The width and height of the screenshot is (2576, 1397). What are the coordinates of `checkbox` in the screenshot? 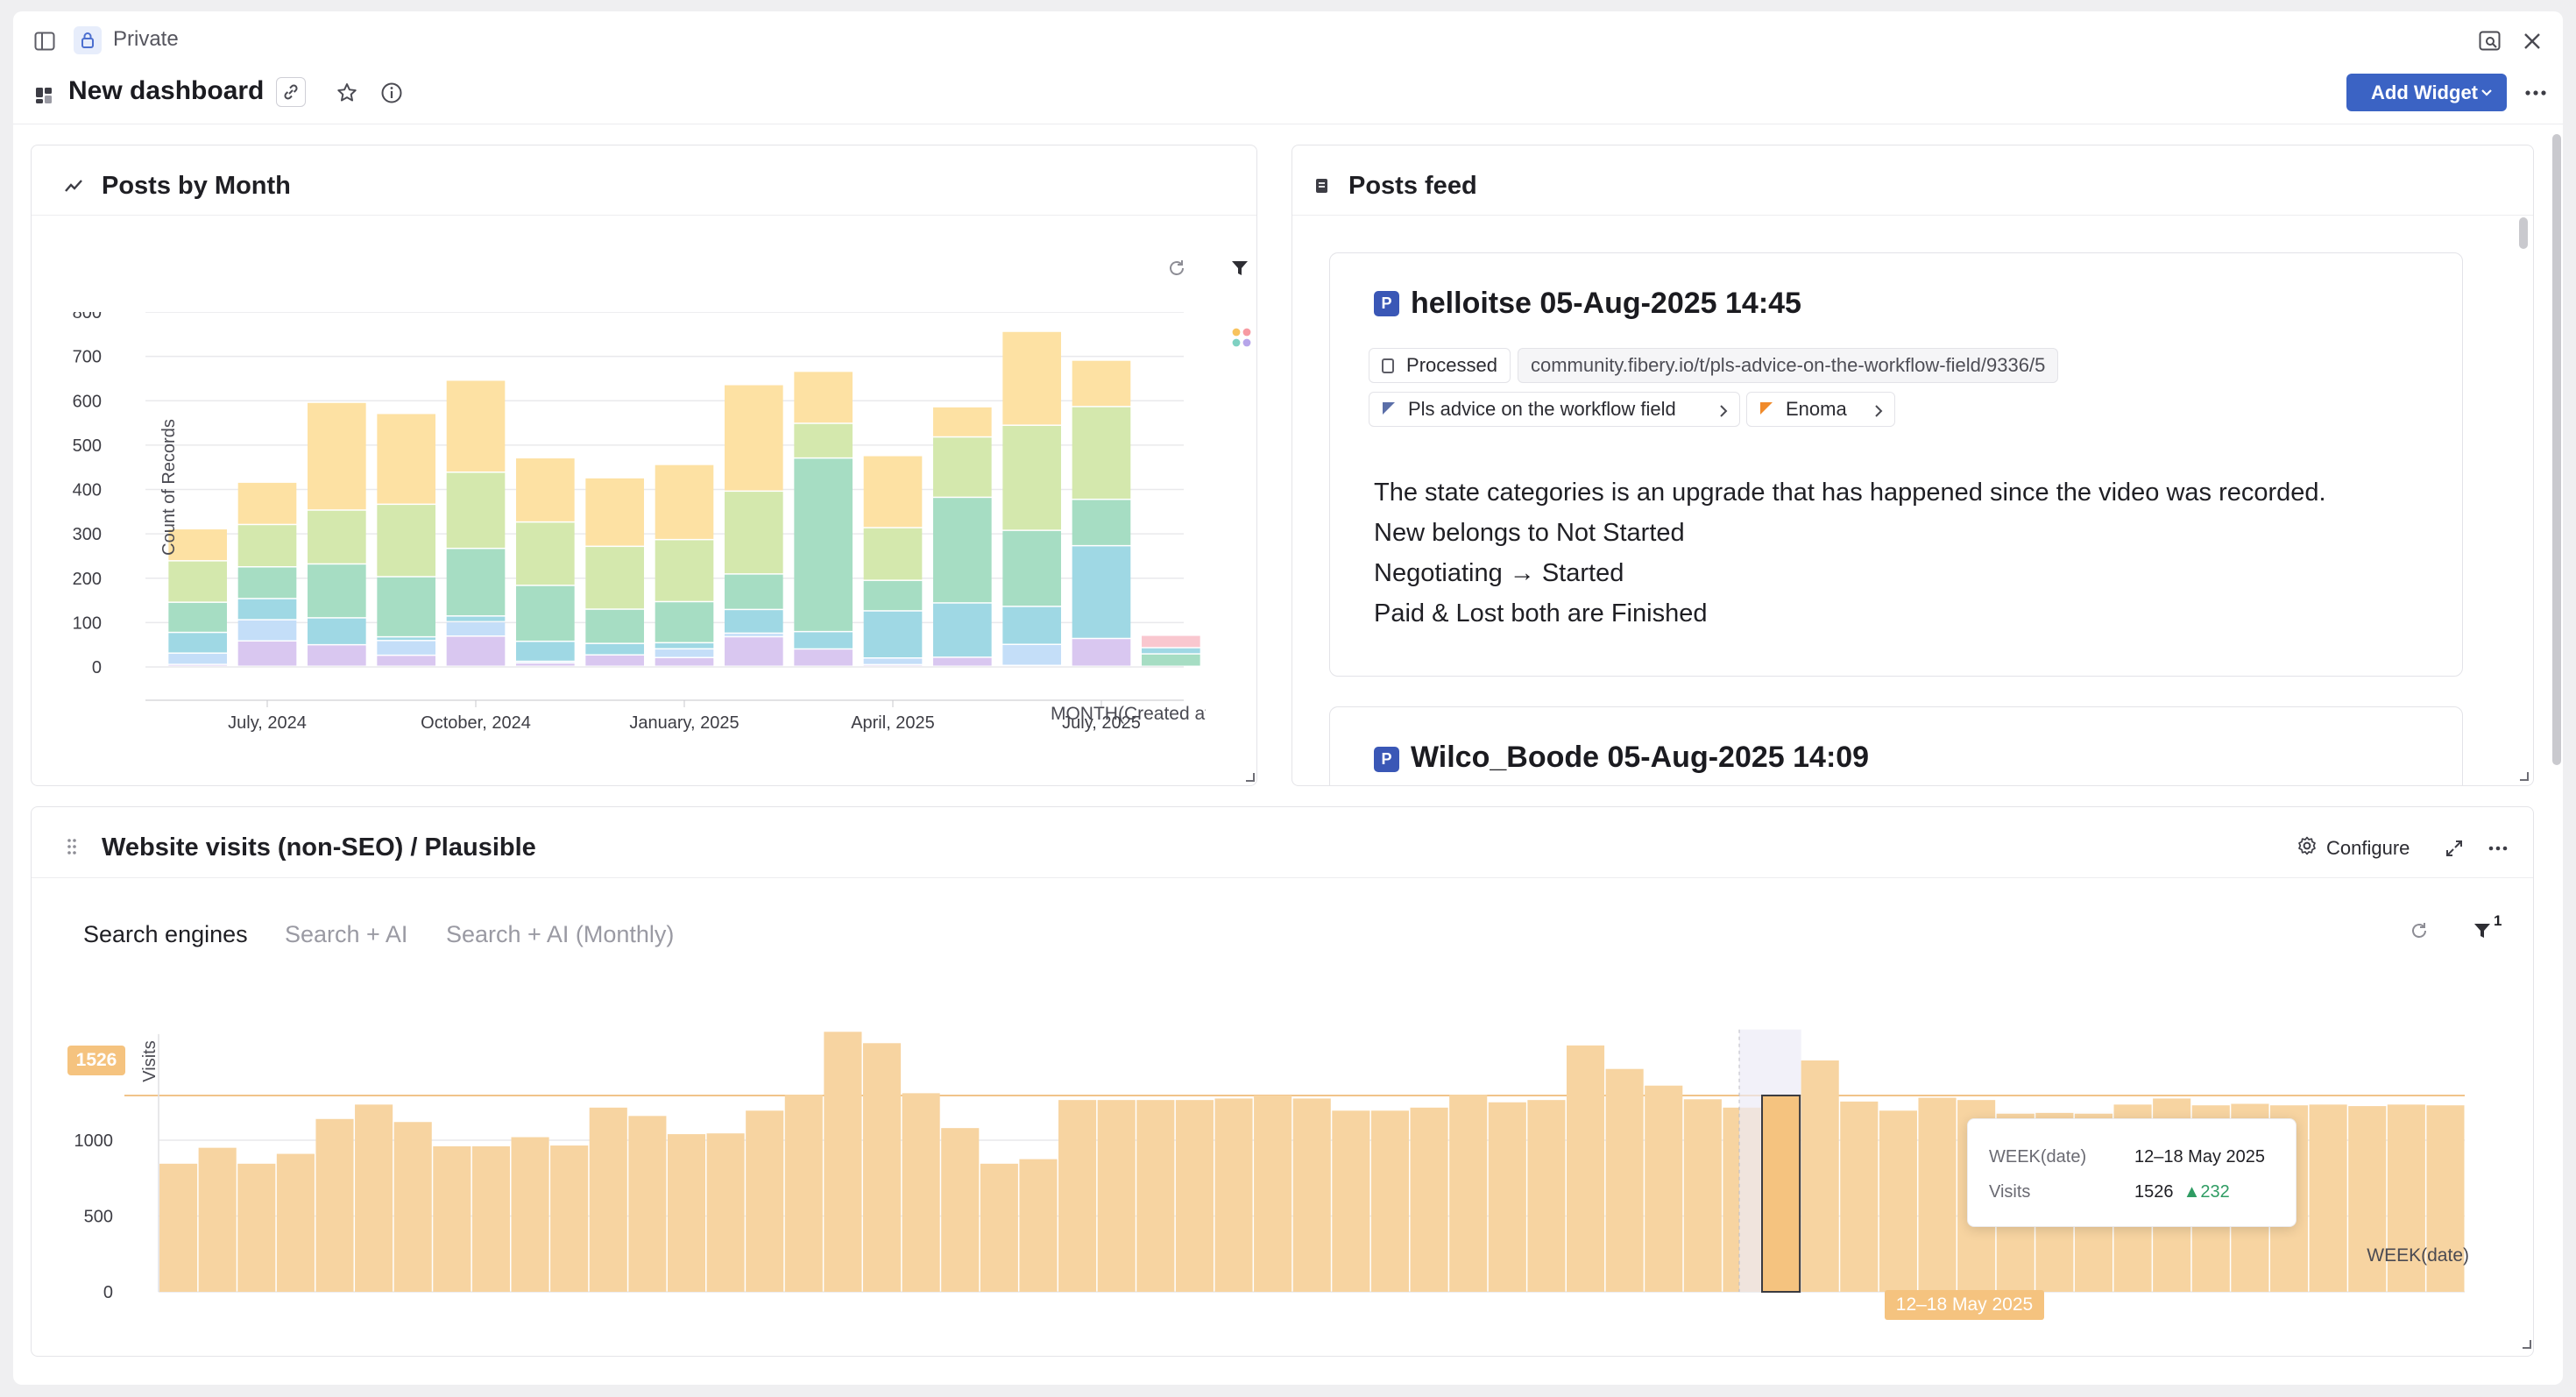 It's located at (1388, 365).